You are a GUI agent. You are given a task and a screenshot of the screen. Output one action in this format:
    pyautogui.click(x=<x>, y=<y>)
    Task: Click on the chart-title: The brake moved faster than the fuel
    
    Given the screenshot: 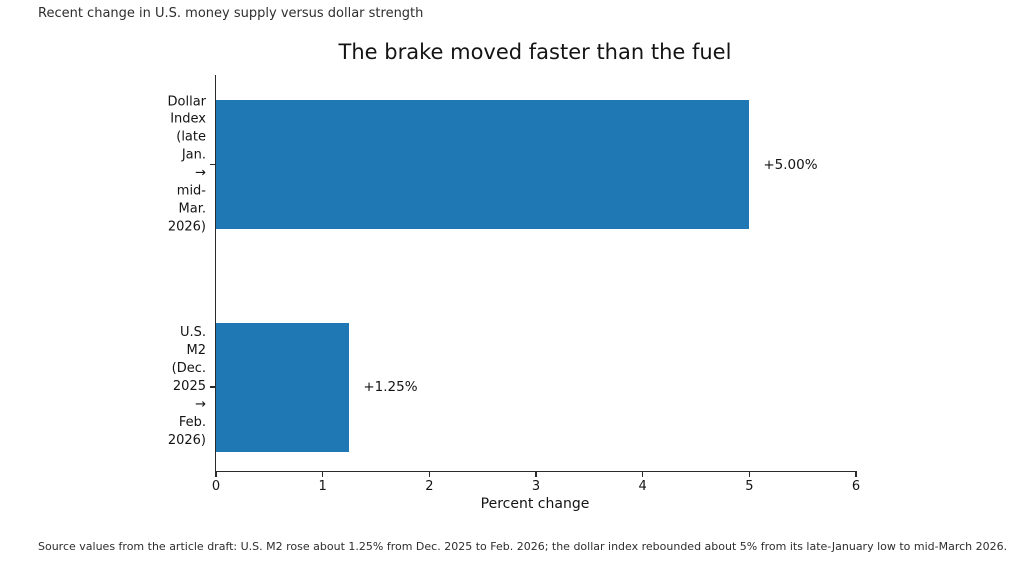 What is the action you would take?
    pyautogui.click(x=535, y=52)
    